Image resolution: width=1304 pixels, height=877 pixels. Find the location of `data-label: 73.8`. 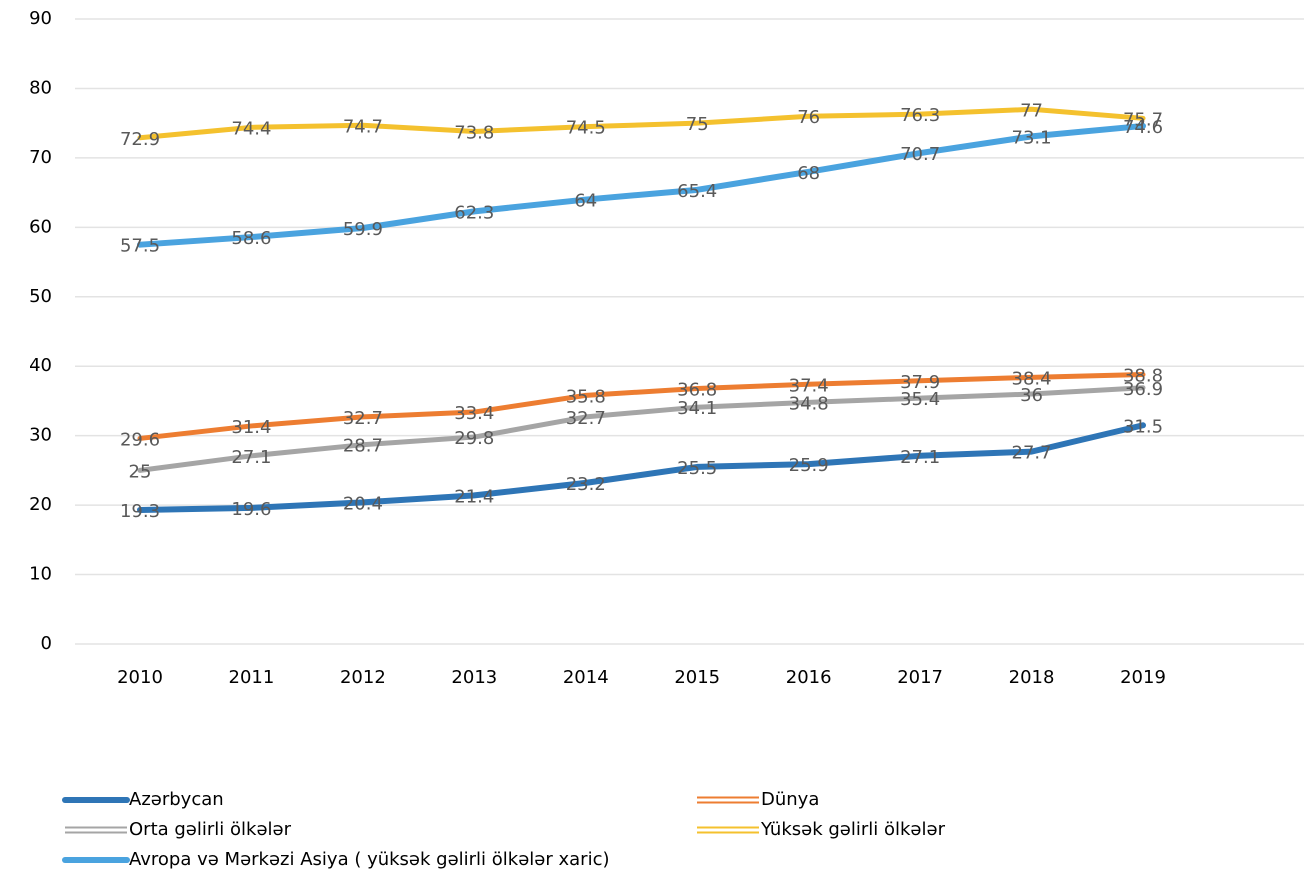

data-label: 73.8 is located at coordinates (474, 133).